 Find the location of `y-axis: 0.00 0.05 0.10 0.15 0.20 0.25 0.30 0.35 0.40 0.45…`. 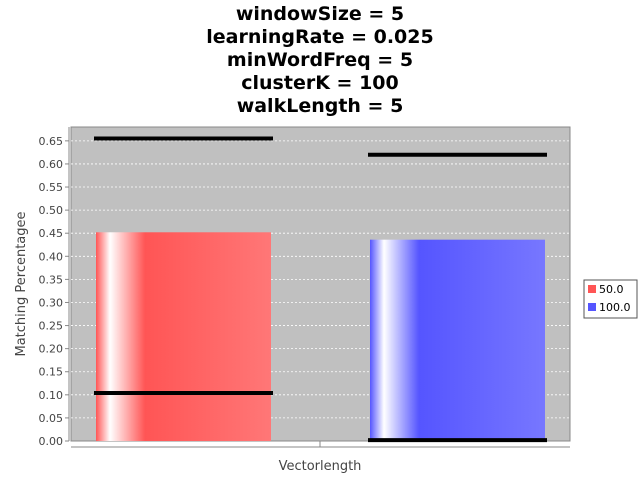

y-axis: 0.00 0.05 0.10 0.15 0.20 0.25 0.30 0.35 0.40 0.45… is located at coordinates (54, 287).